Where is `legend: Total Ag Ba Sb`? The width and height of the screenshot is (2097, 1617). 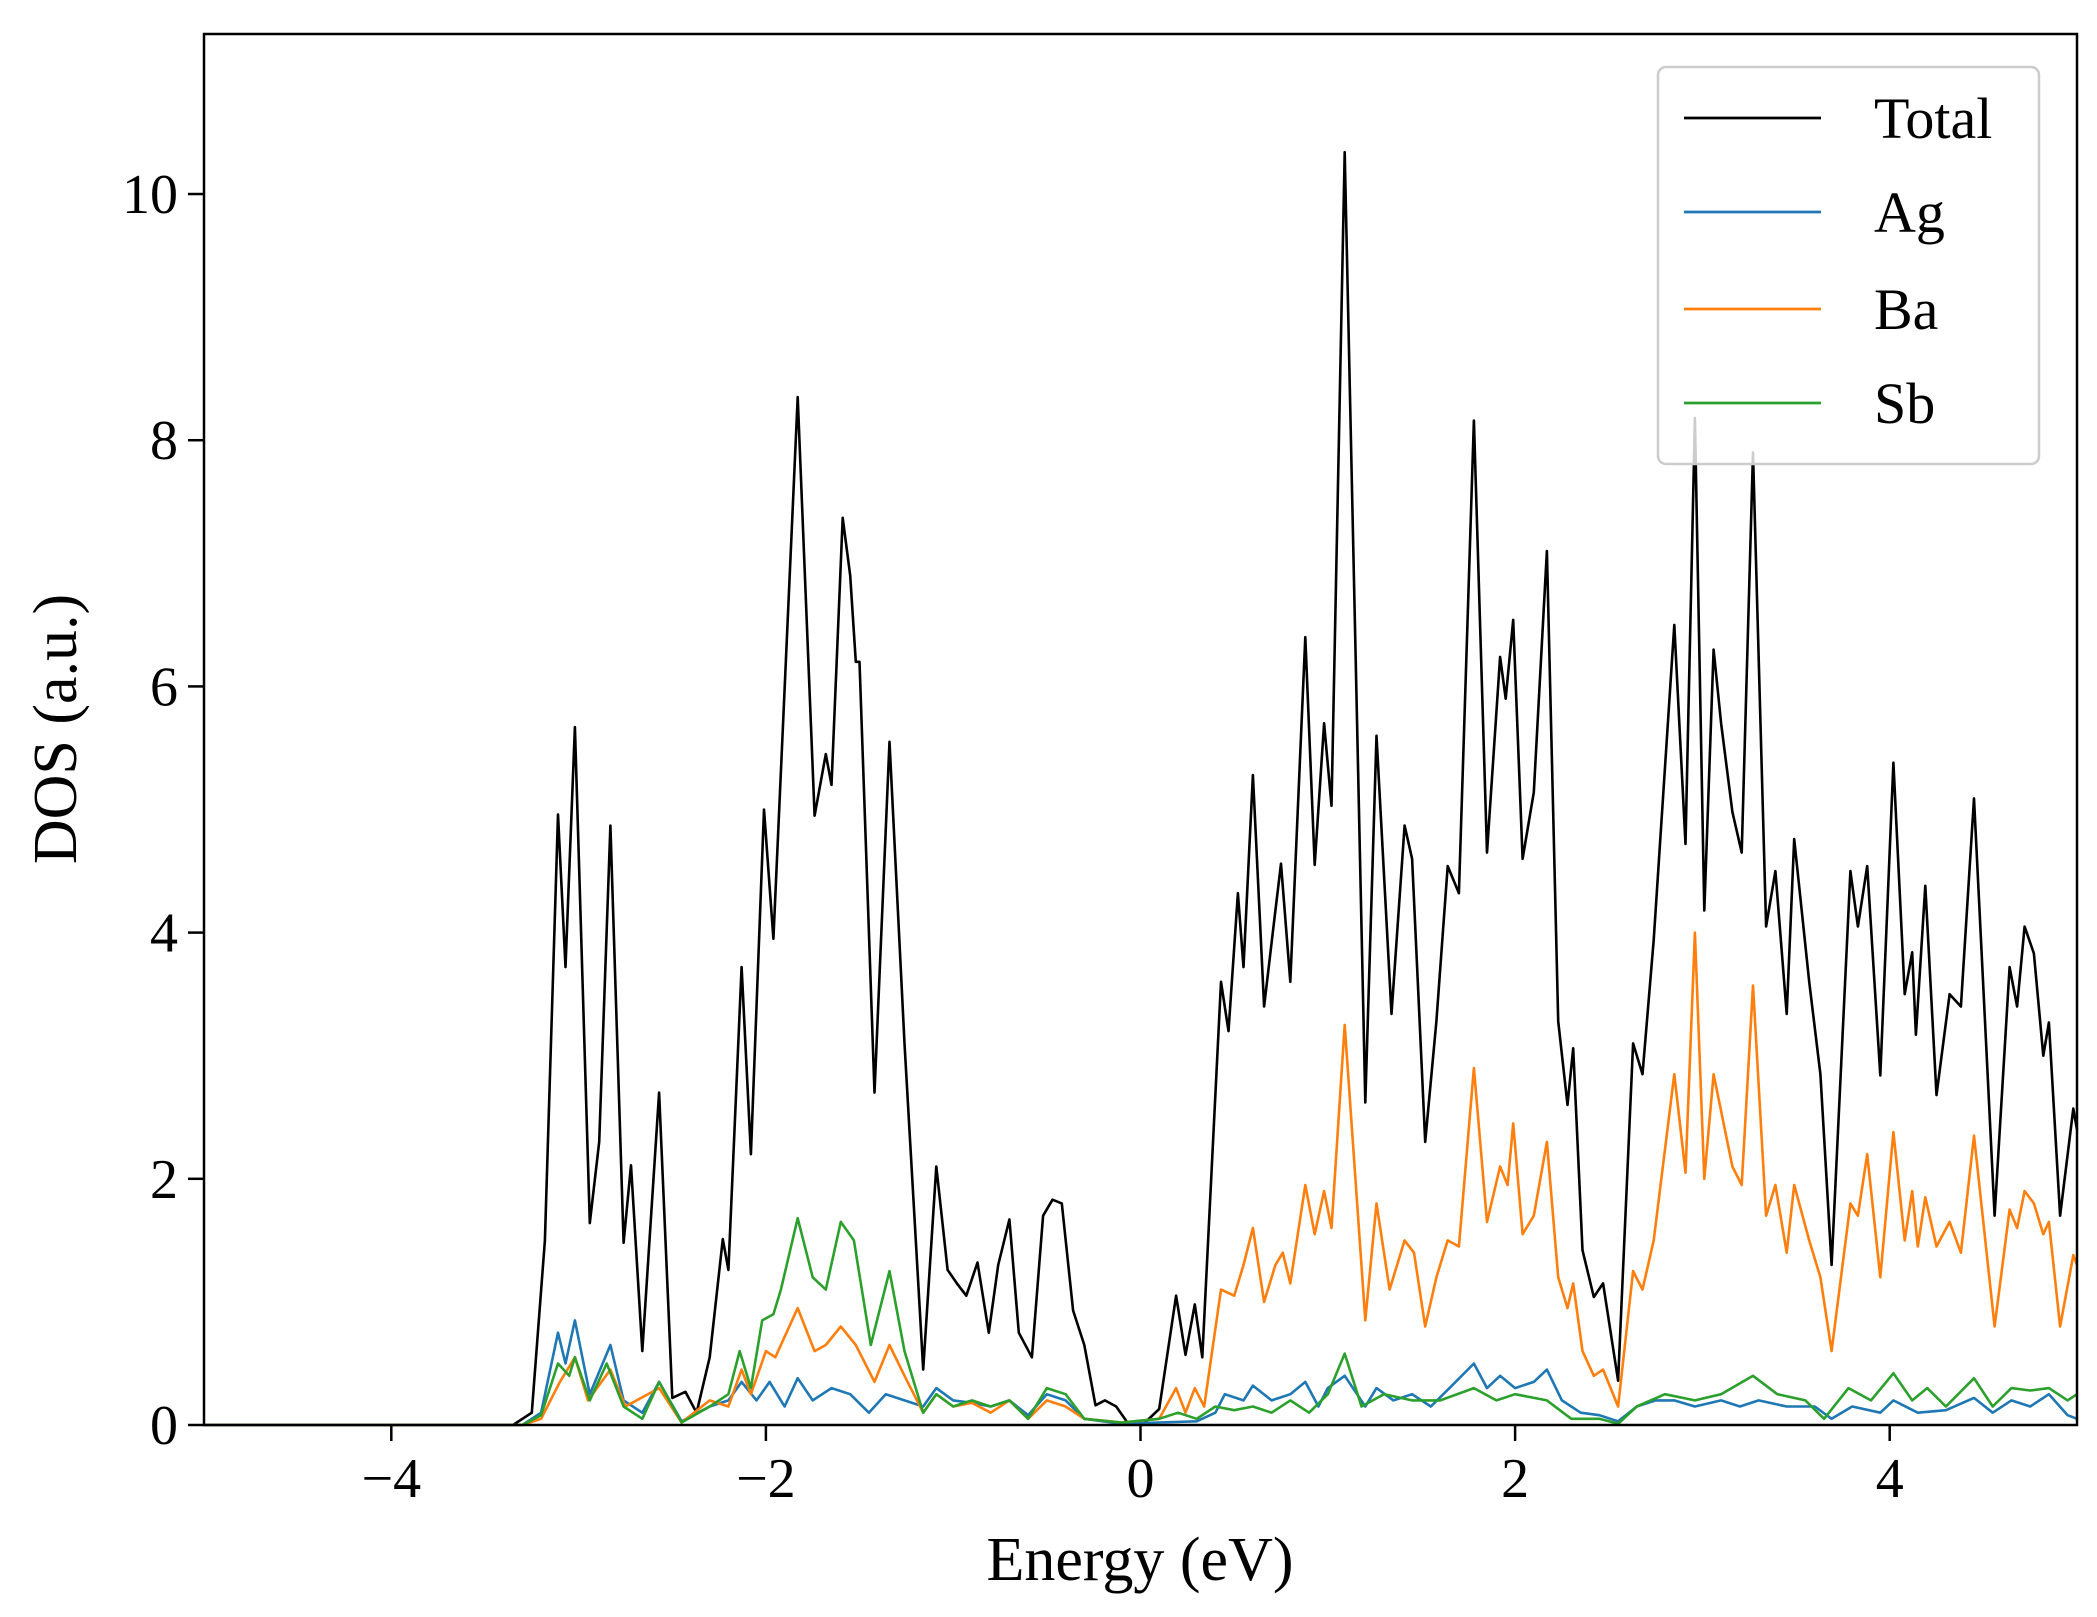
legend: Total Ag Ba Sb is located at coordinates (1848, 265).